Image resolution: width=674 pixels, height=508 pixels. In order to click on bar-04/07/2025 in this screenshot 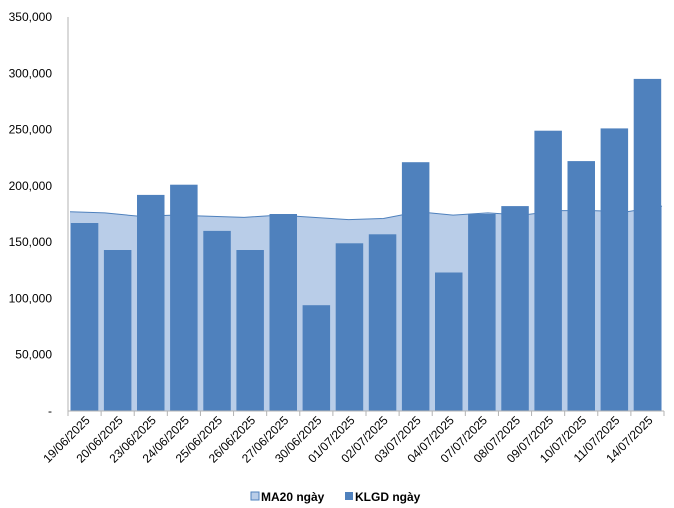, I will do `click(449, 341)`.